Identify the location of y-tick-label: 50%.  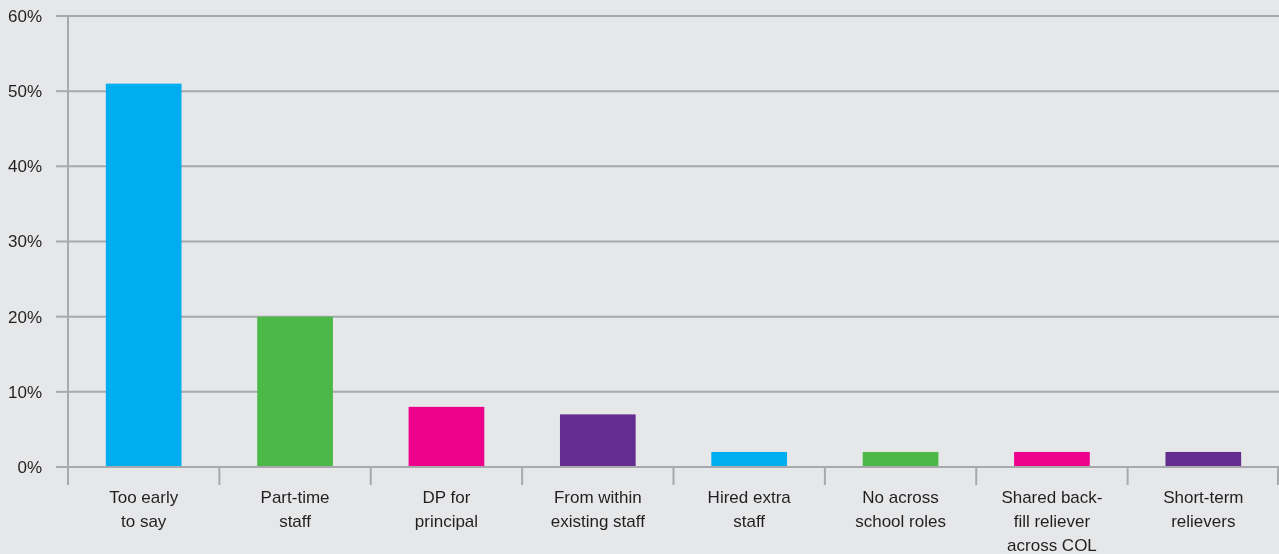
(24, 92).